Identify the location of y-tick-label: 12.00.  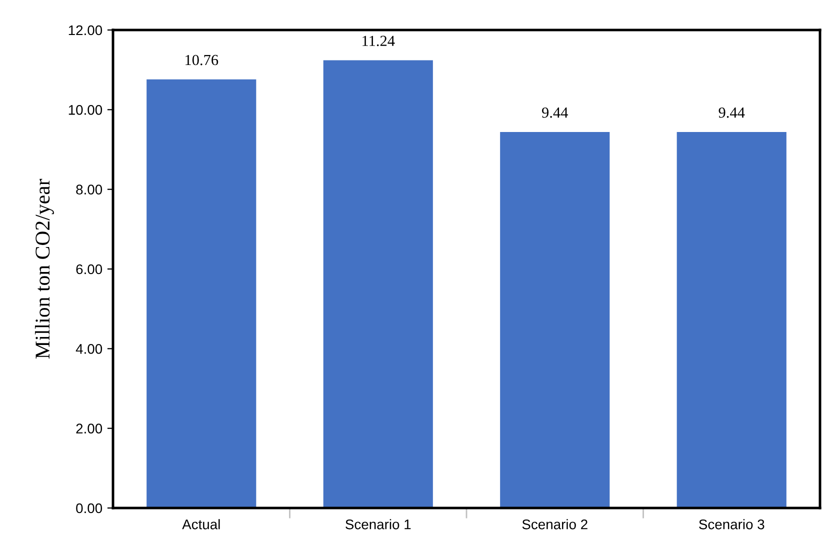
(85, 30).